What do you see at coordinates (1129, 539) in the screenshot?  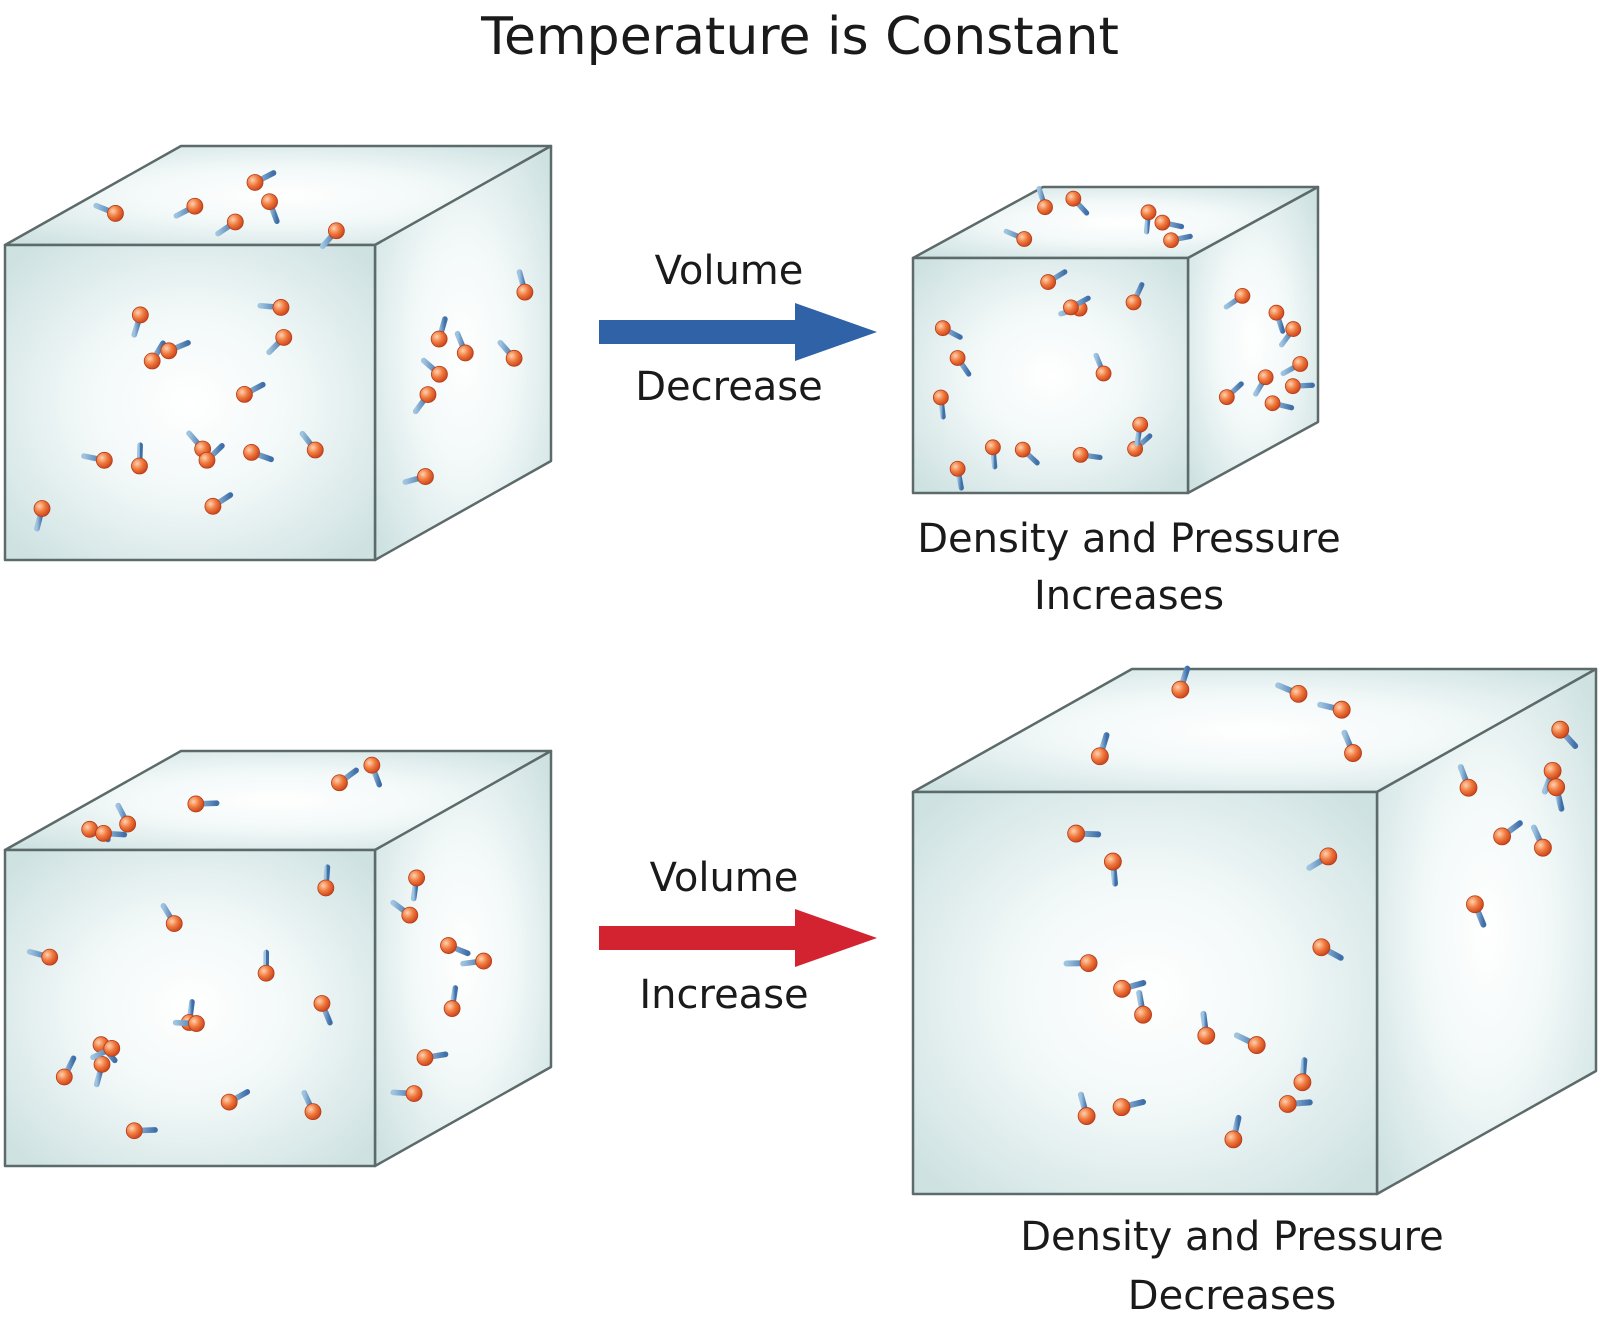 I see `result-label: Density and Pressure` at bounding box center [1129, 539].